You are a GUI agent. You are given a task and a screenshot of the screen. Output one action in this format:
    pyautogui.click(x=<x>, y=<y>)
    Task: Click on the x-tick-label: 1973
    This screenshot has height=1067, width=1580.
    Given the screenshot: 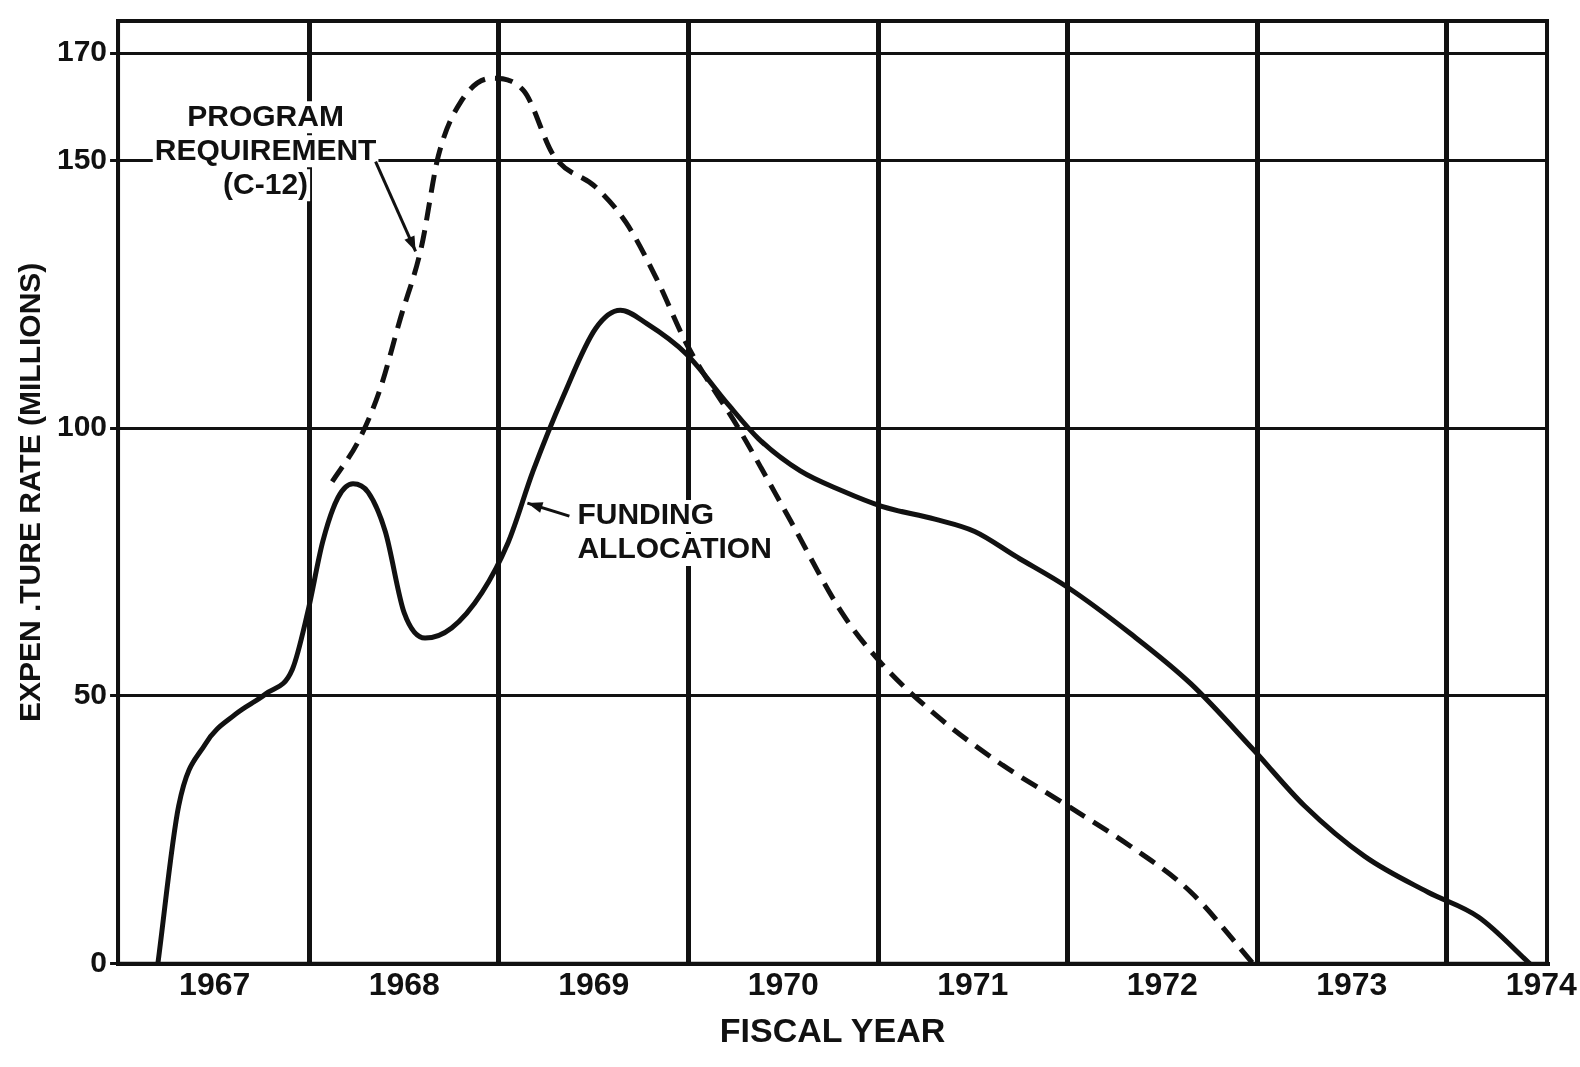 What is the action you would take?
    pyautogui.click(x=1352, y=983)
    